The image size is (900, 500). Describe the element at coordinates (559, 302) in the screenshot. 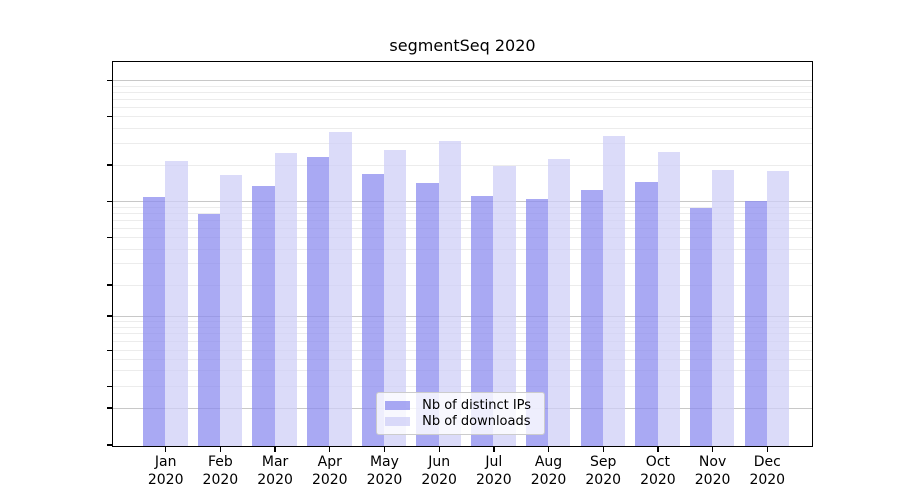

I see `bar-downloads-aug` at that location.